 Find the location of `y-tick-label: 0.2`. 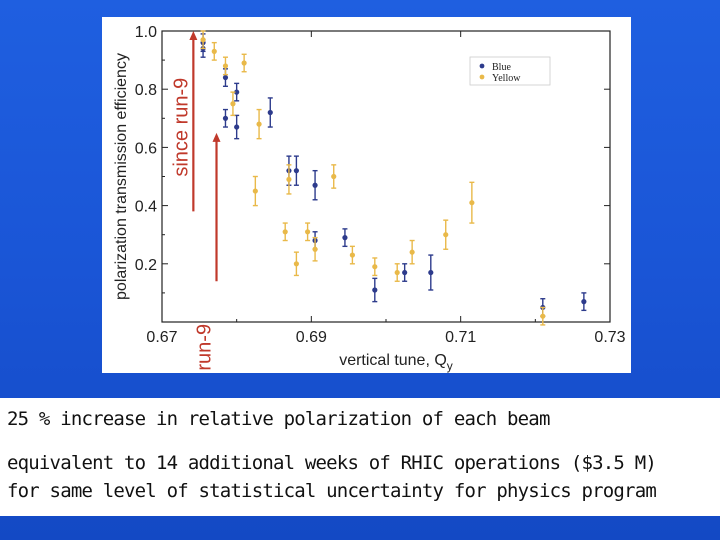

y-tick-label: 0.2 is located at coordinates (146, 265).